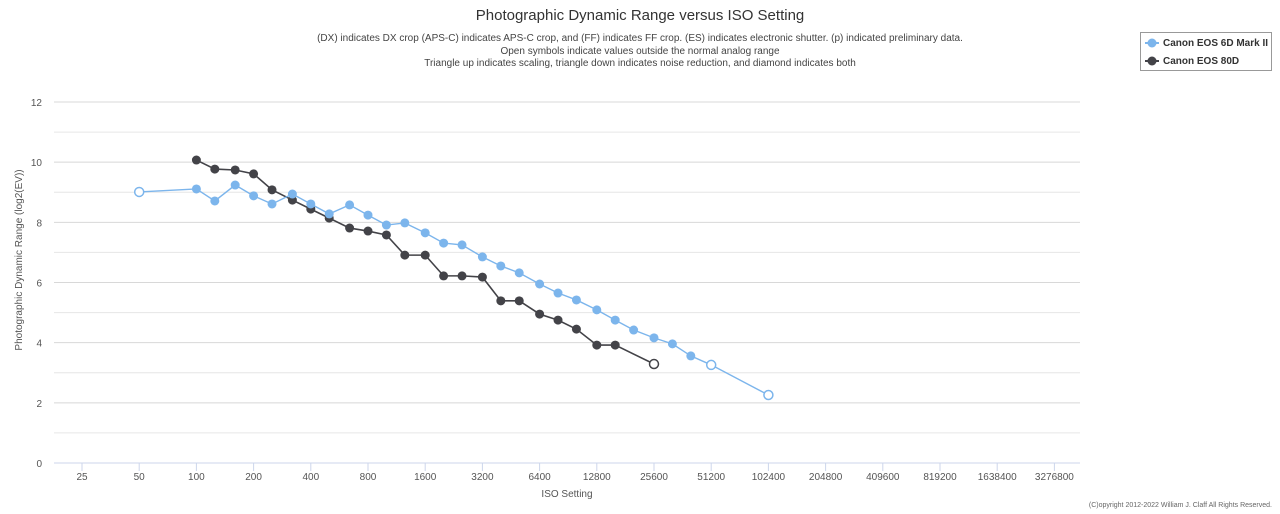  What do you see at coordinates (654, 477) in the screenshot?
I see `x-tick-label: 25600` at bounding box center [654, 477].